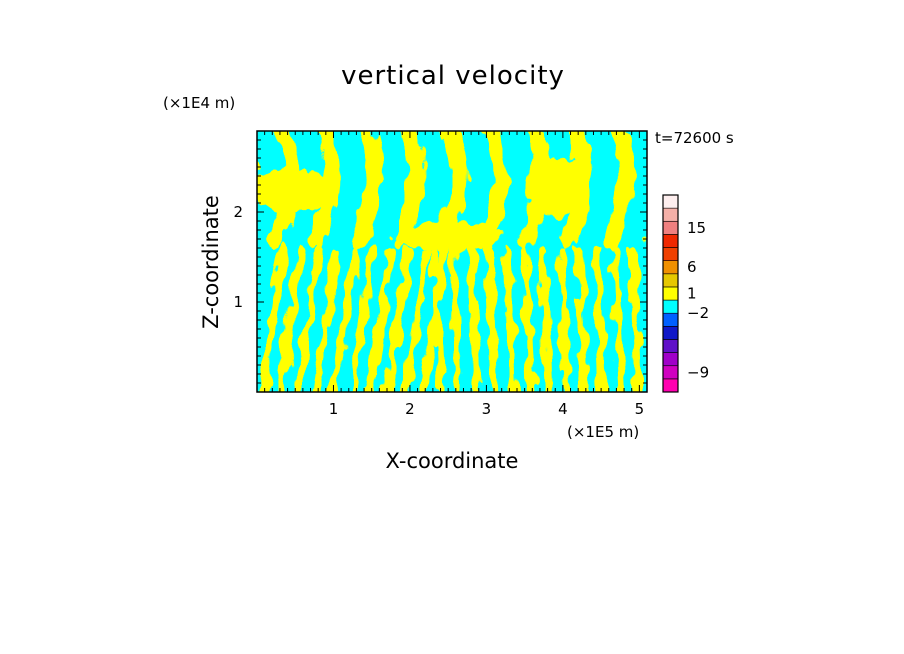  What do you see at coordinates (487, 409) in the screenshot?
I see `x-tick-label: 3` at bounding box center [487, 409].